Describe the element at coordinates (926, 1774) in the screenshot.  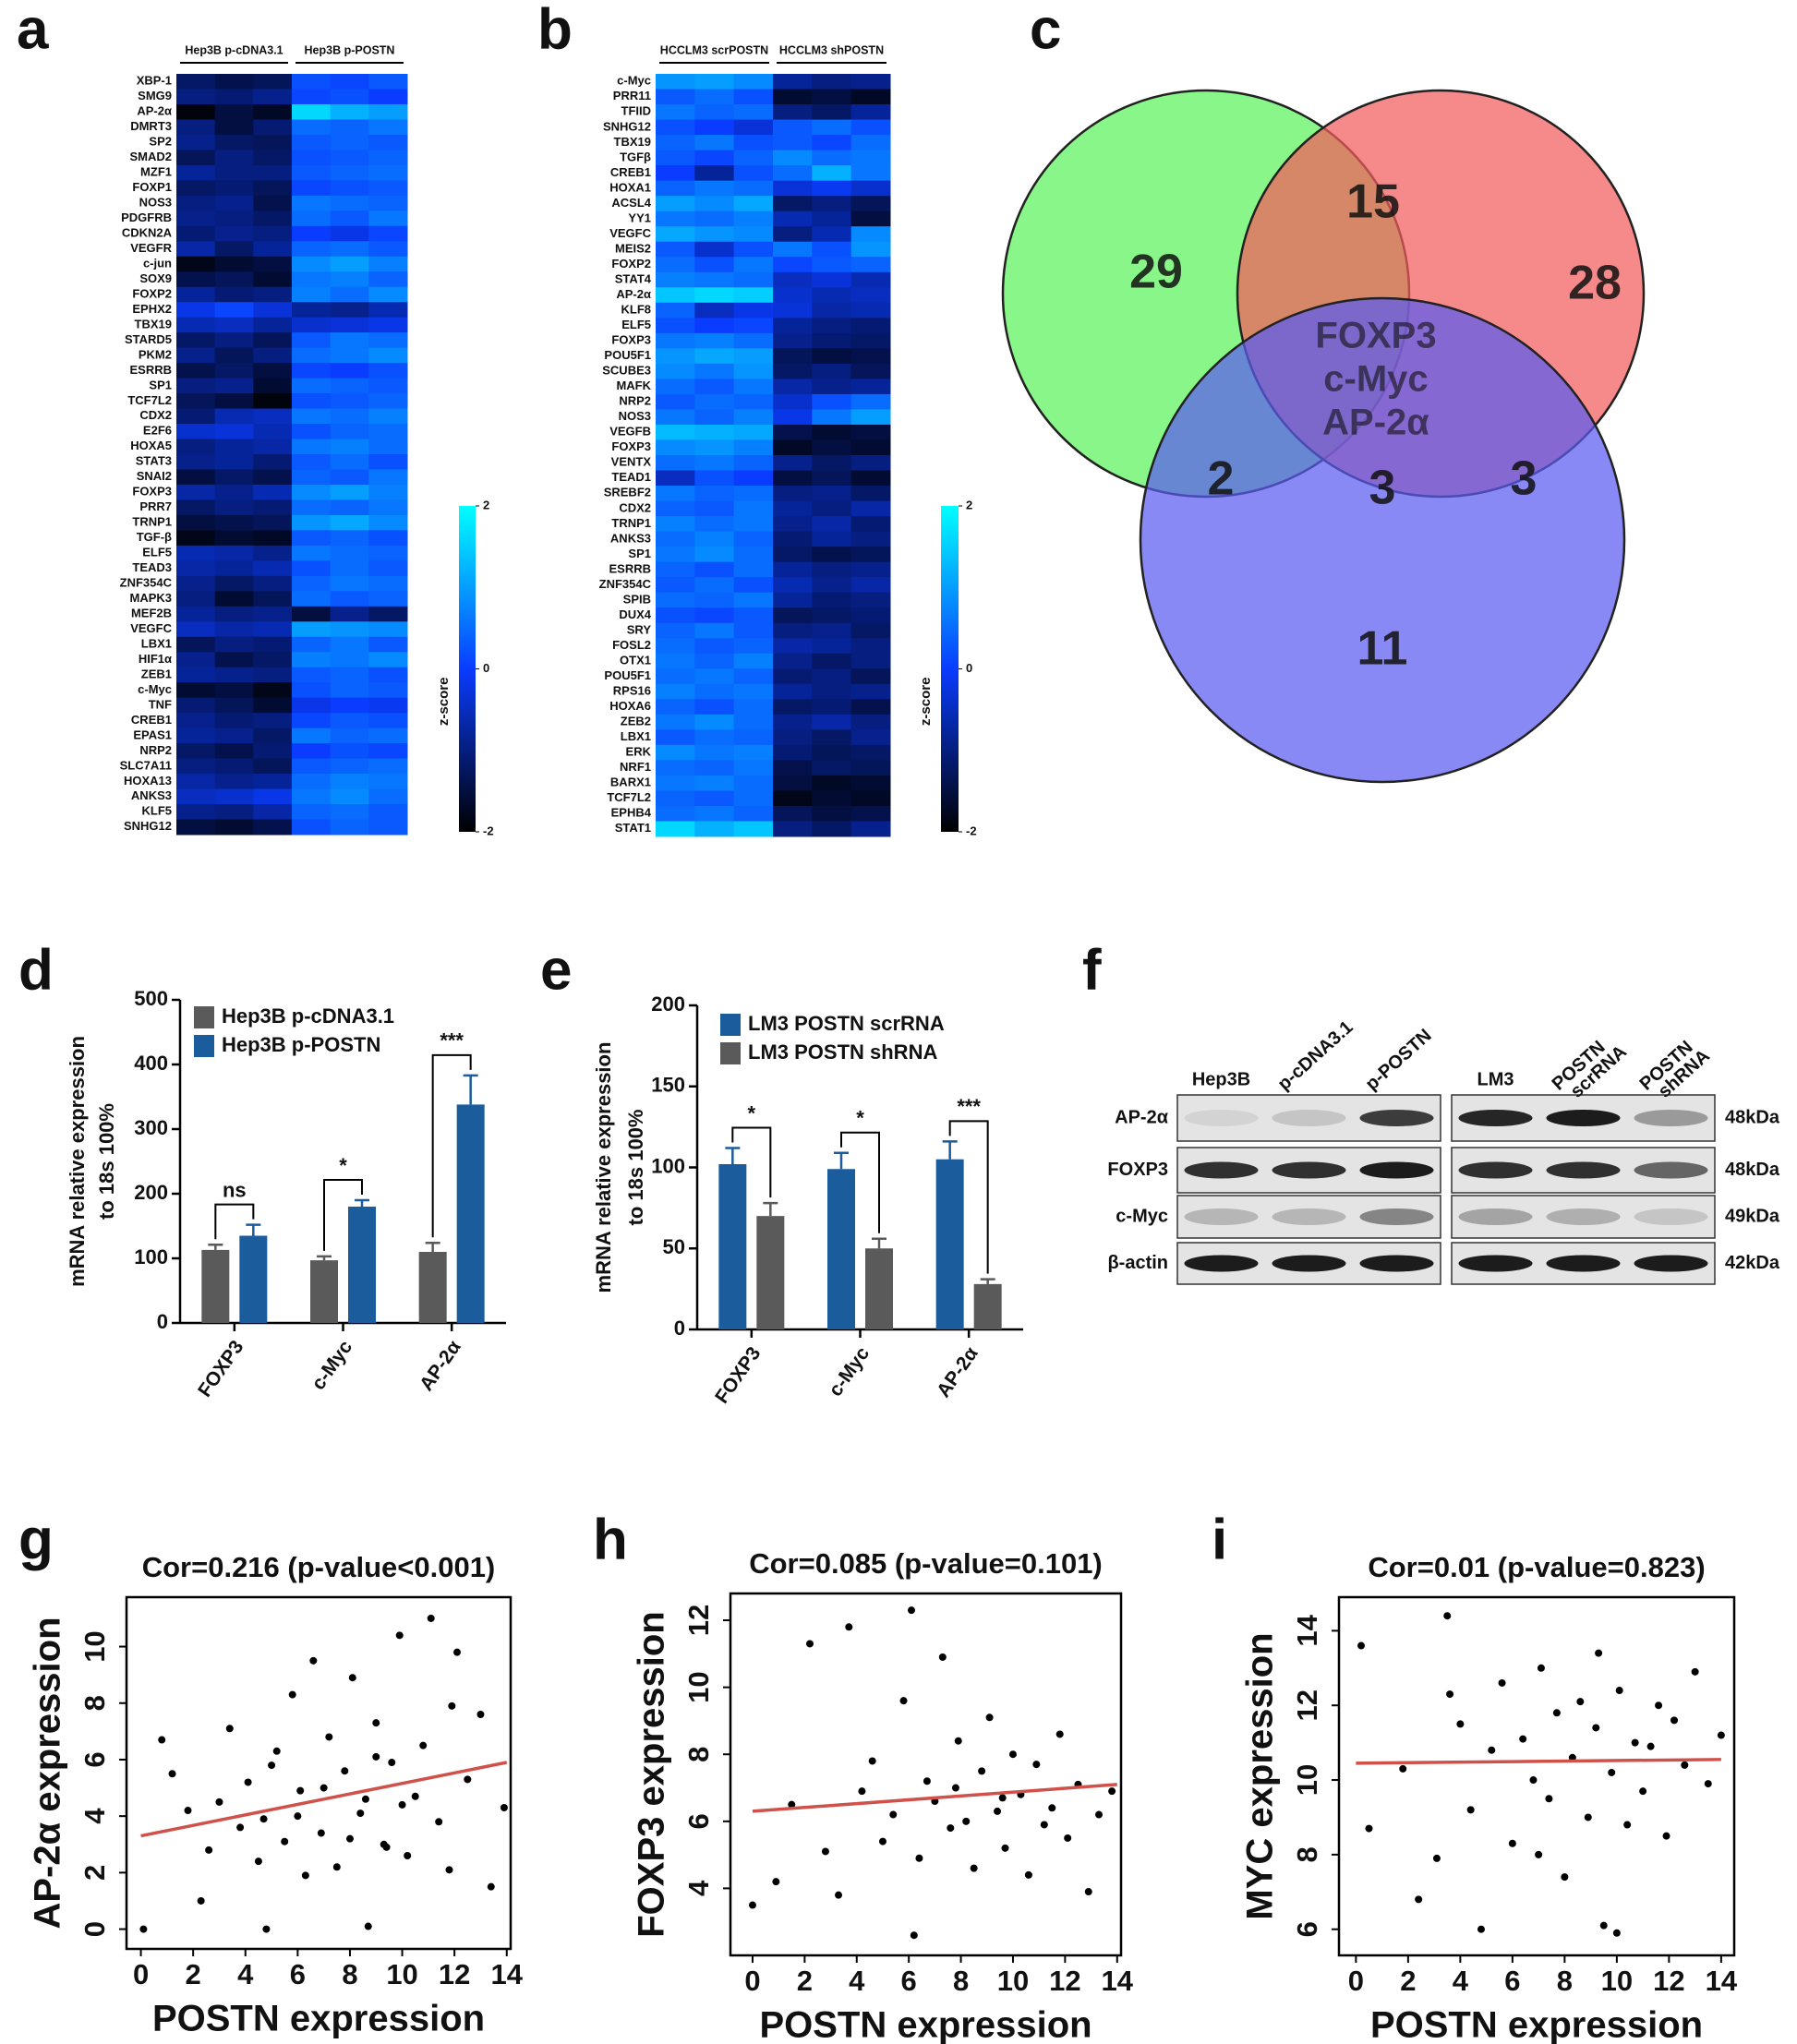
I see `plot-frame` at that location.